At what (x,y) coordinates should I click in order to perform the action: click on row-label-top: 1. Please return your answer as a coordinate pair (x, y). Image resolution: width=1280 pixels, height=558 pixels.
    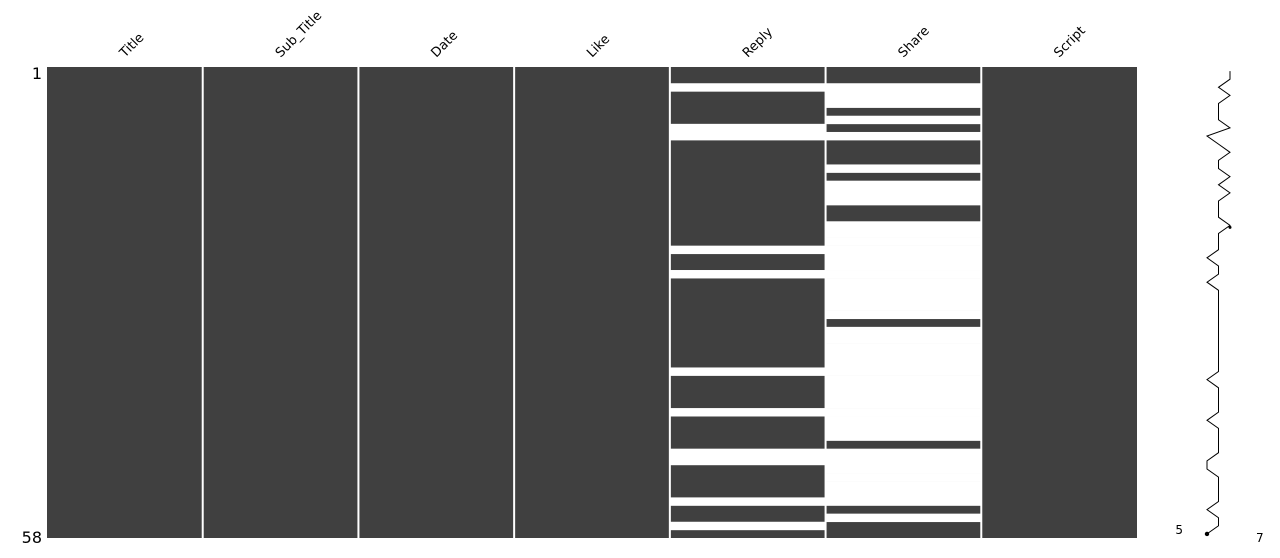
    Looking at the image, I should click on (37, 73).